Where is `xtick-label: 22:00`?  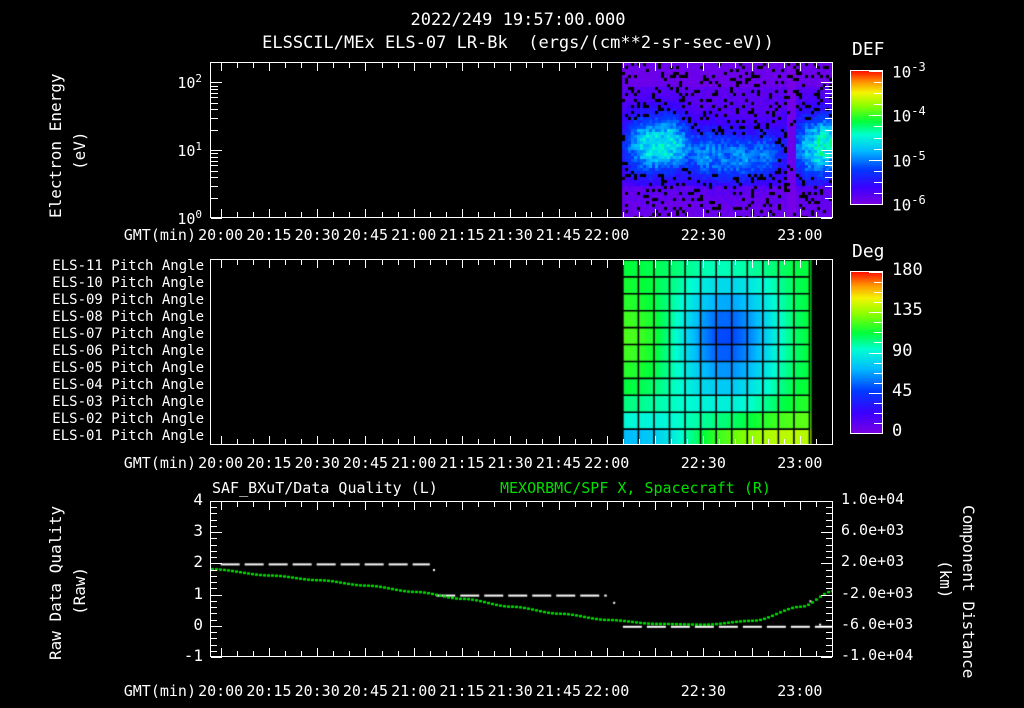 xtick-label: 22:00 is located at coordinates (607, 235).